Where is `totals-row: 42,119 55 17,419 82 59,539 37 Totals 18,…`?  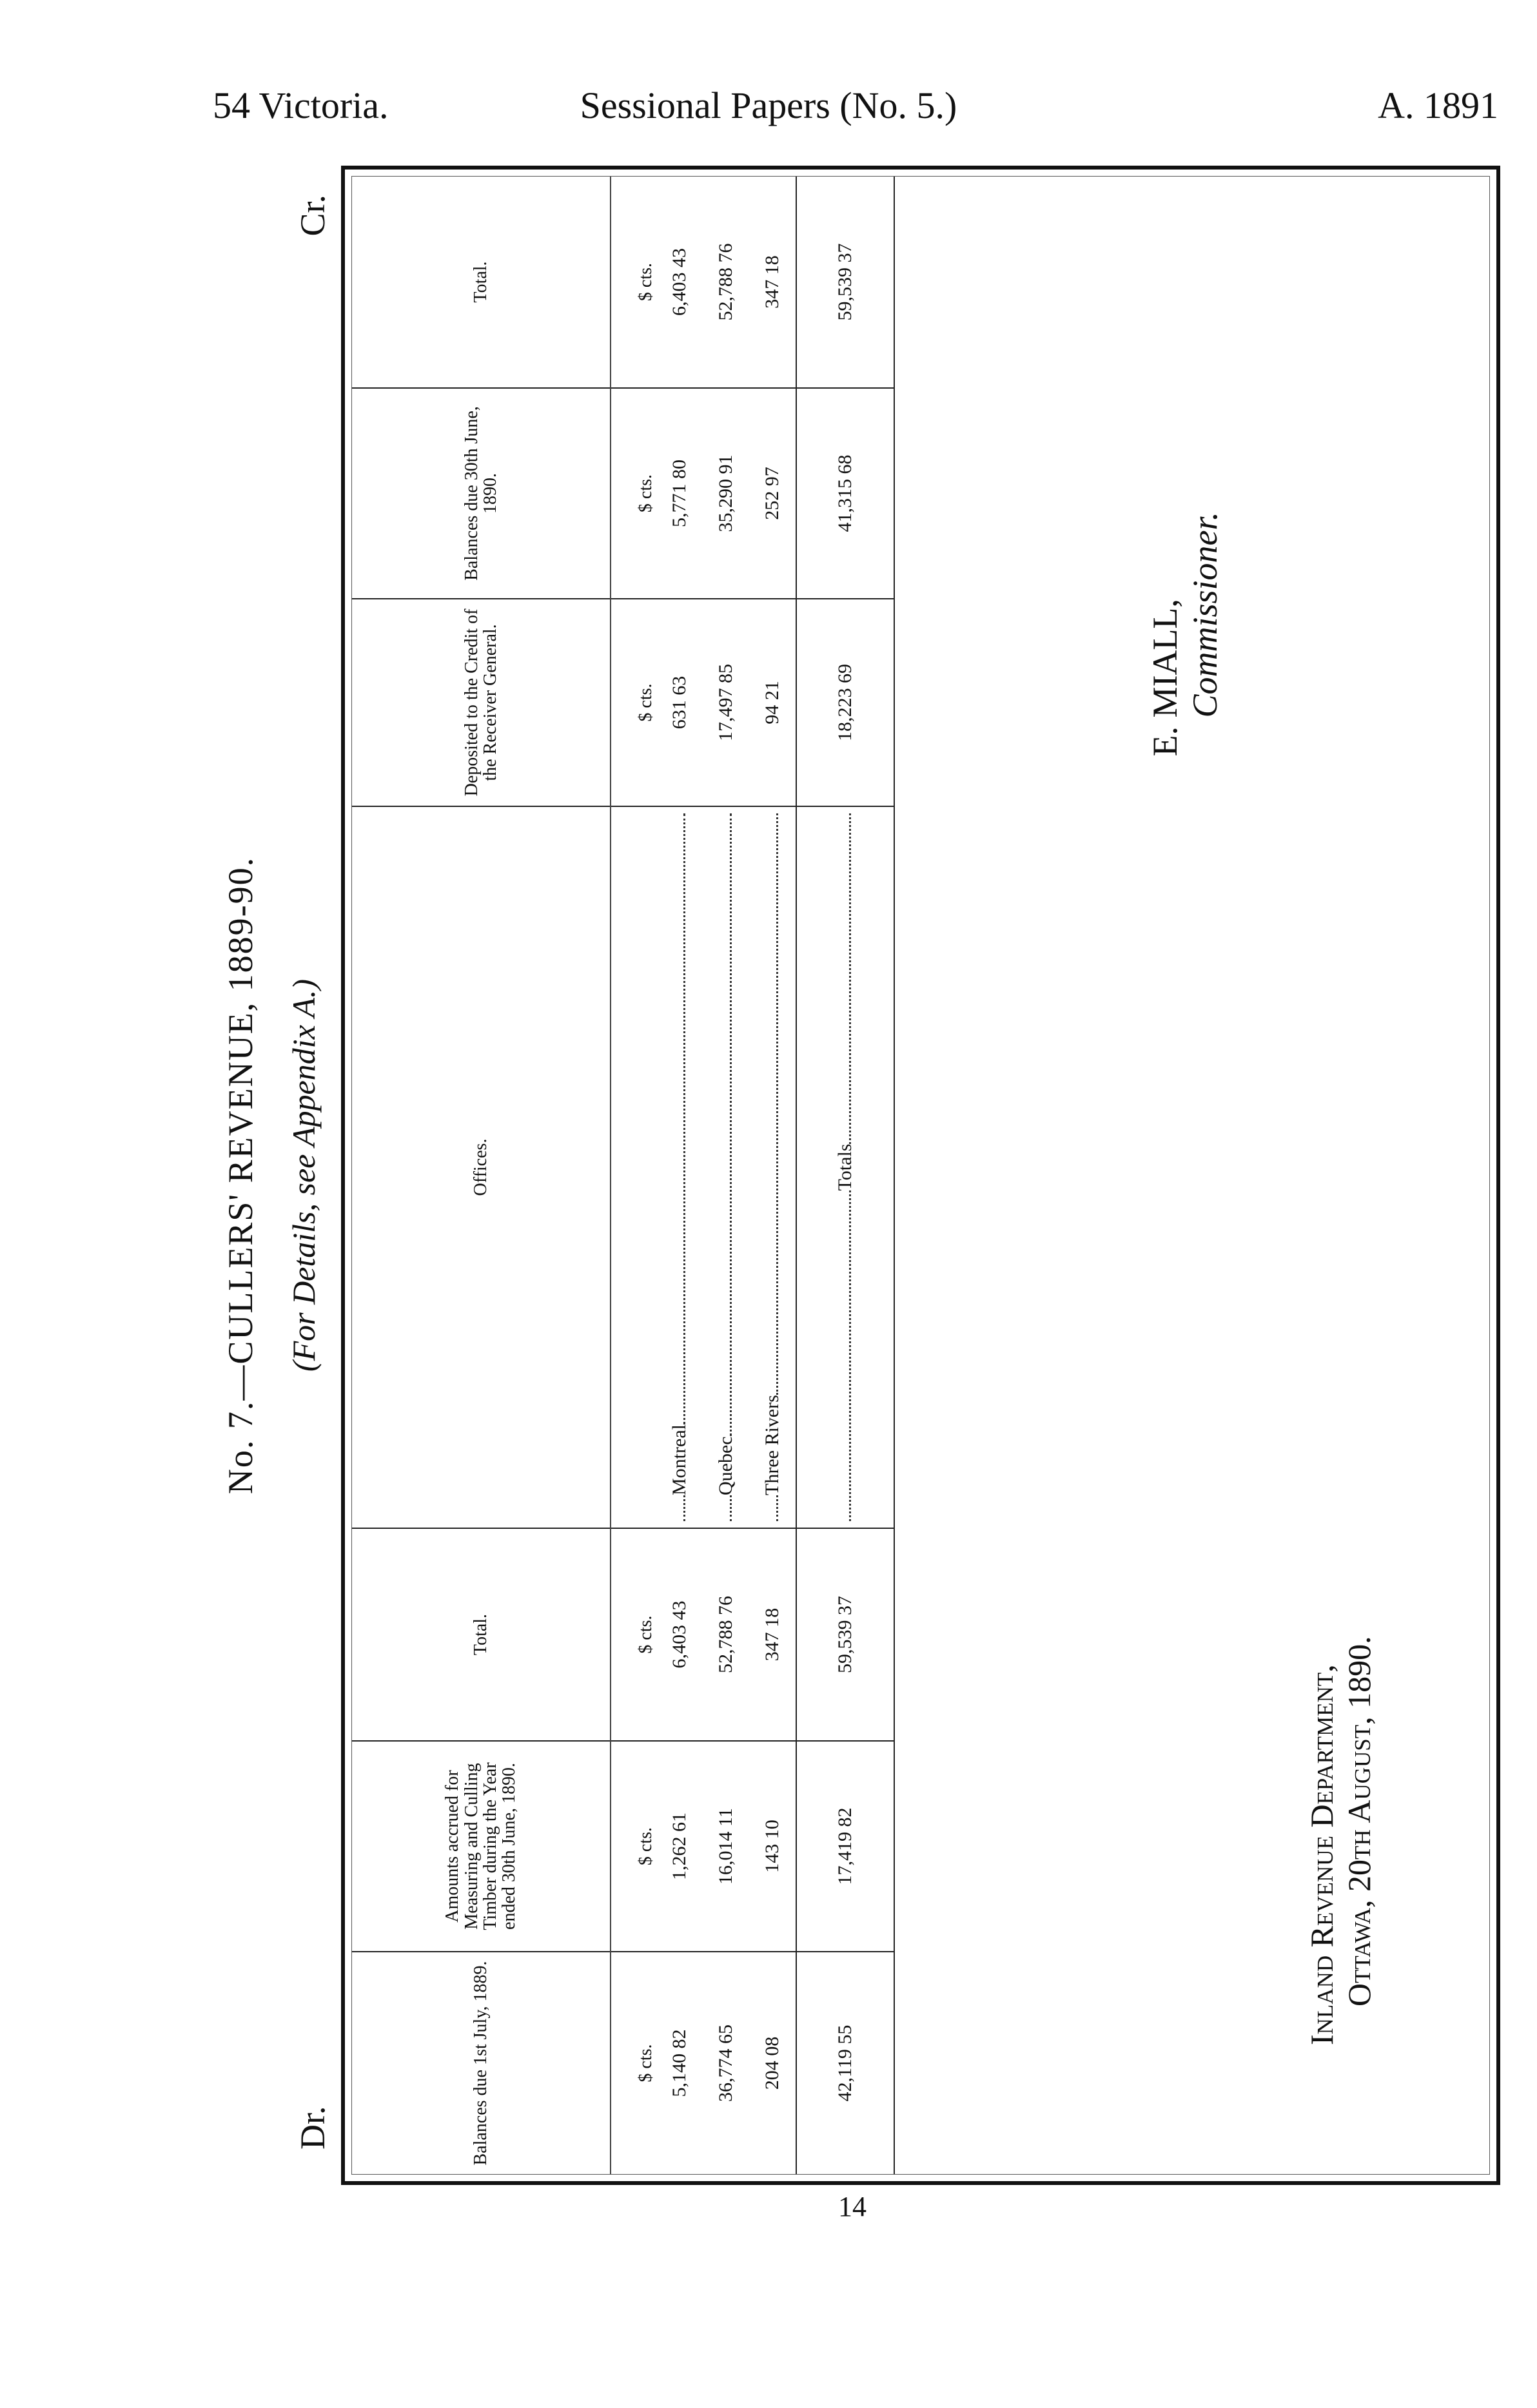
totals-row: 42,119 55 17,419 82 59,539 37 Totals 18,… is located at coordinates (845, 1175).